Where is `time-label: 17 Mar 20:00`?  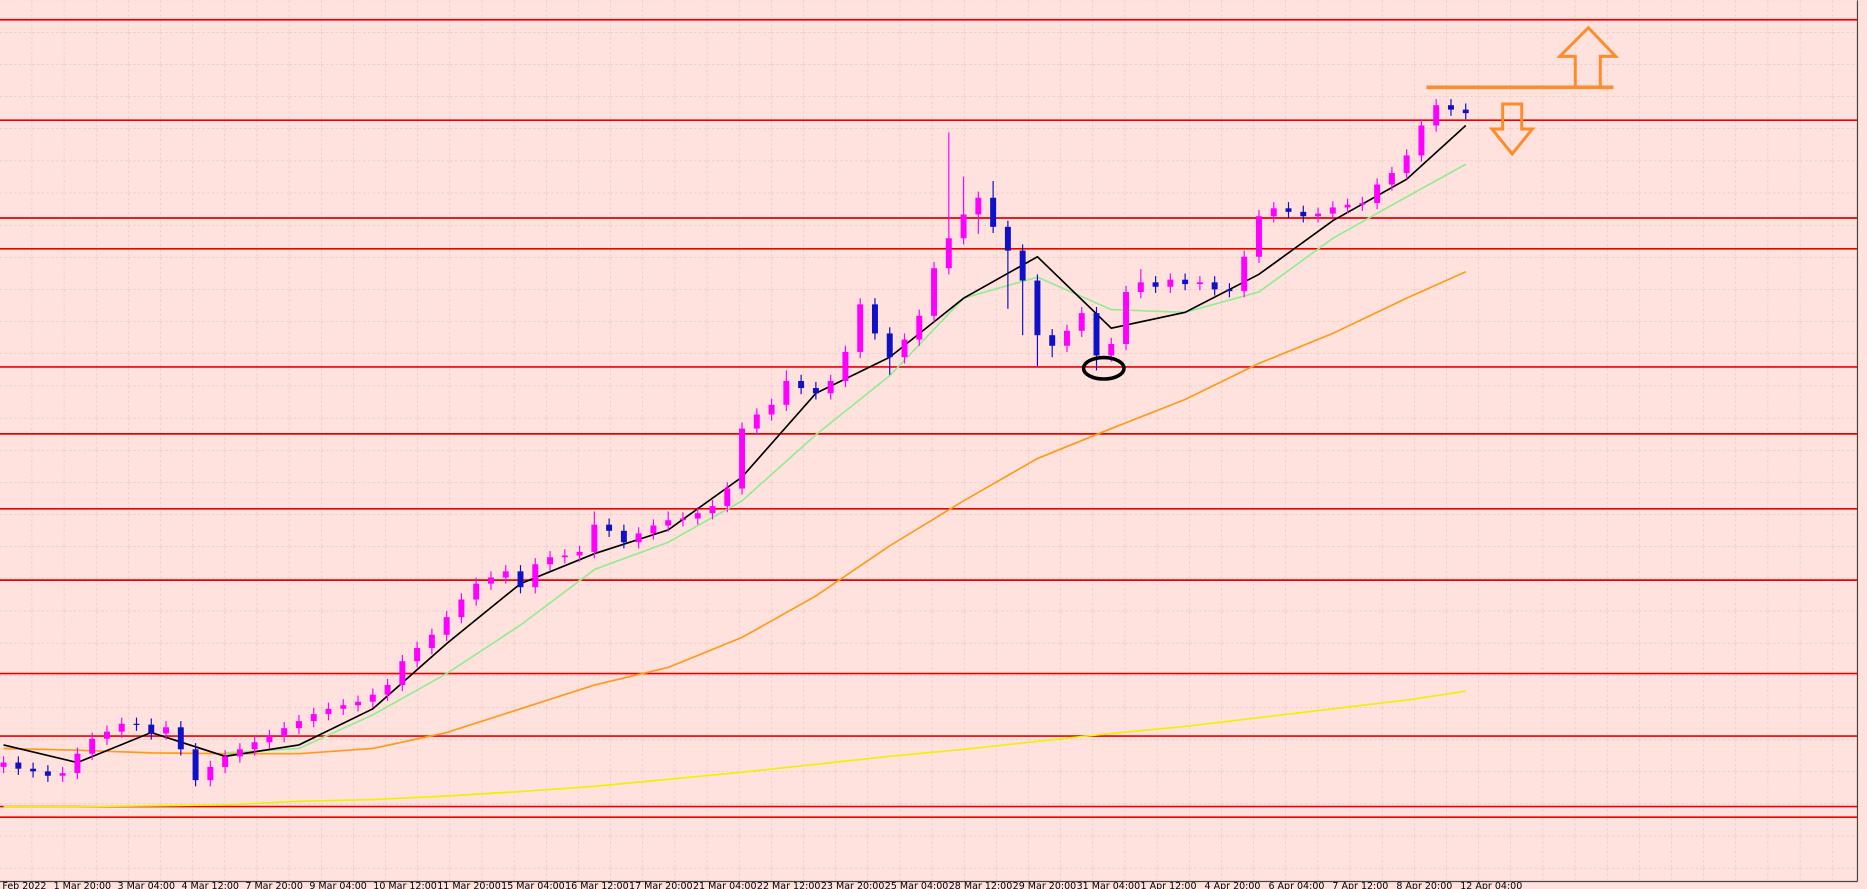
time-label: 17 Mar 20:00 is located at coordinates (661, 885).